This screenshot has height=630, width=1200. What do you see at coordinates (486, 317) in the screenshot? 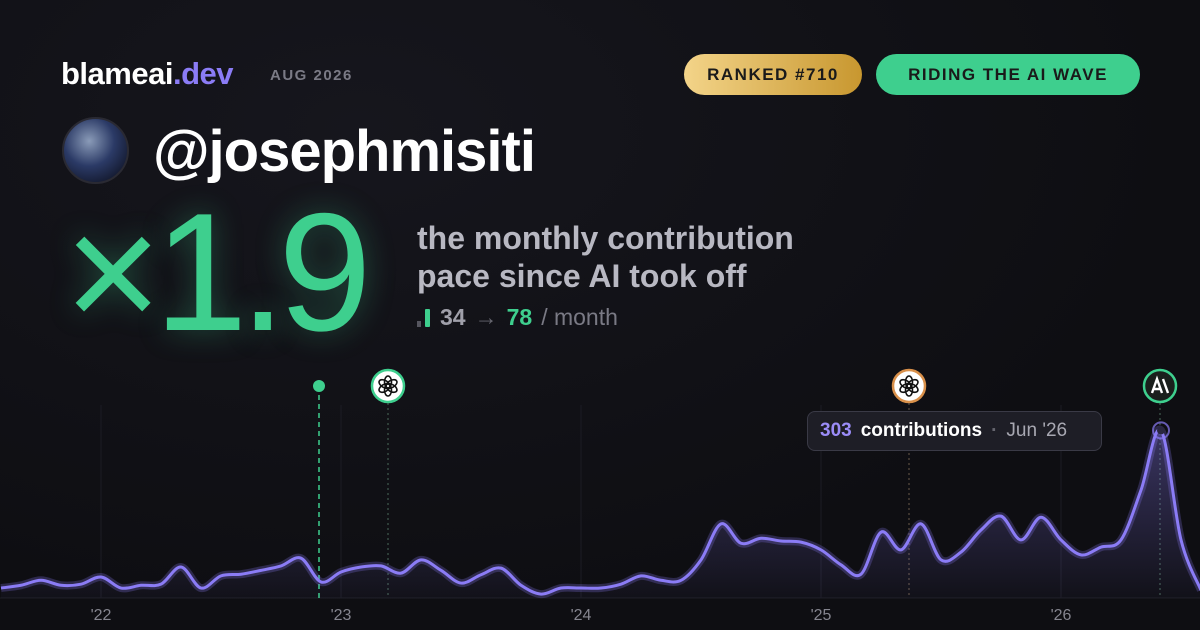
I see `pace-arrow: →` at bounding box center [486, 317].